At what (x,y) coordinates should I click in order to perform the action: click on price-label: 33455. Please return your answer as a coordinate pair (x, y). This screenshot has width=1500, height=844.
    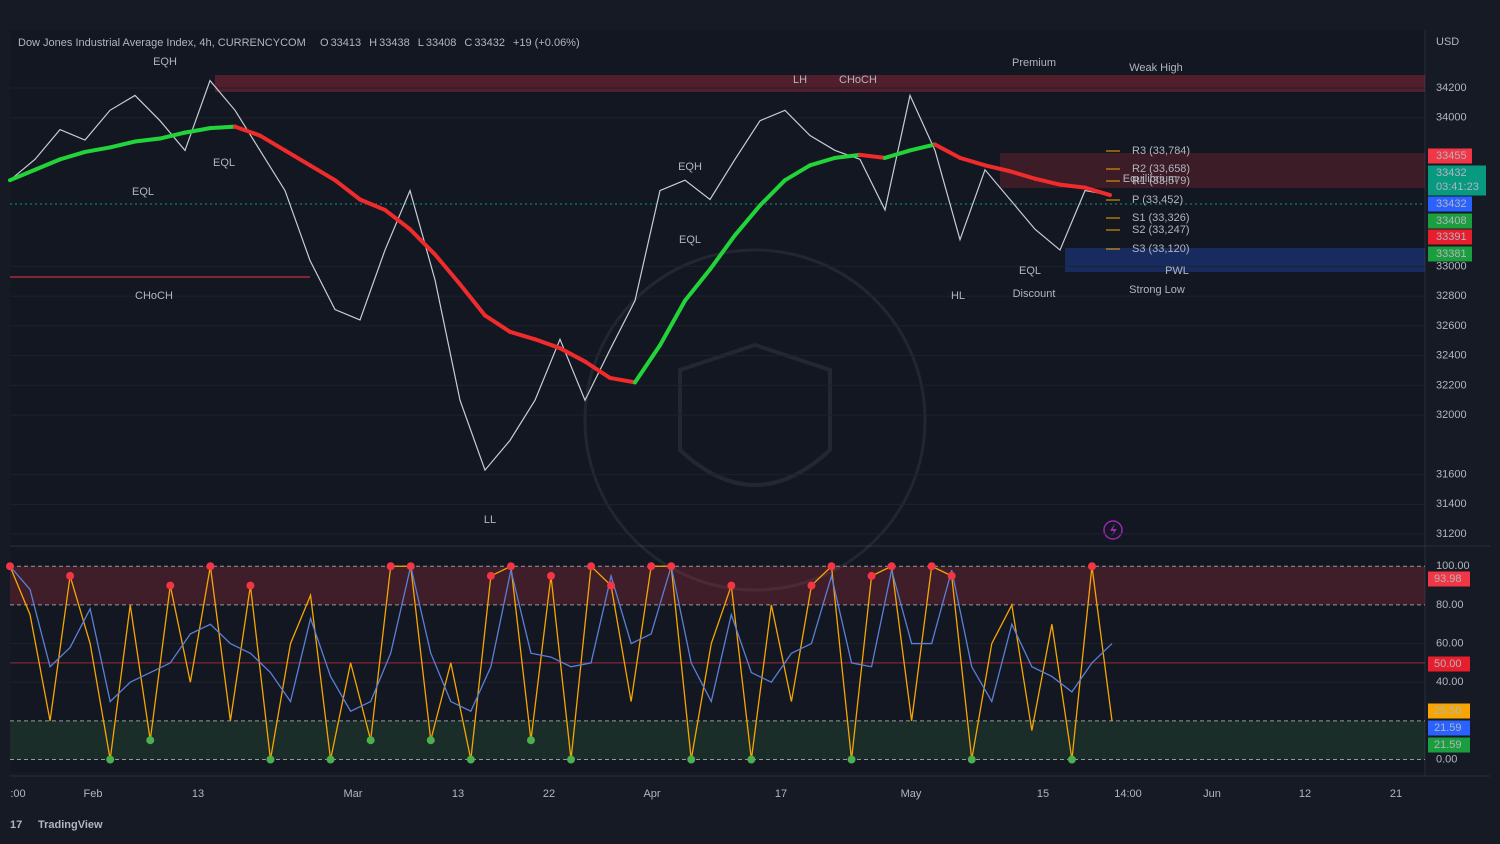
    Looking at the image, I should click on (1451, 156).